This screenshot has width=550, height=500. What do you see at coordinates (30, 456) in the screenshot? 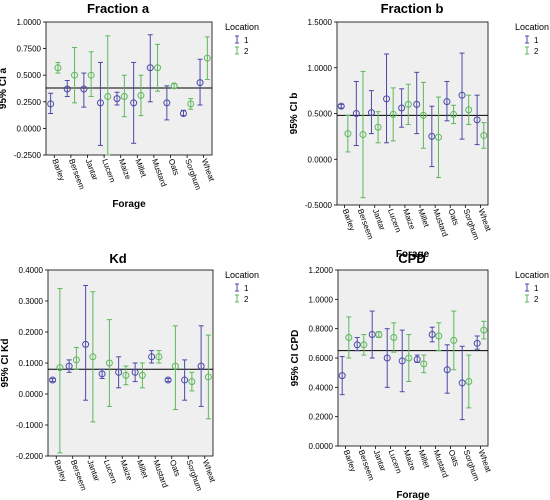
I see `y-tick-label: -0.2000` at bounding box center [30, 456].